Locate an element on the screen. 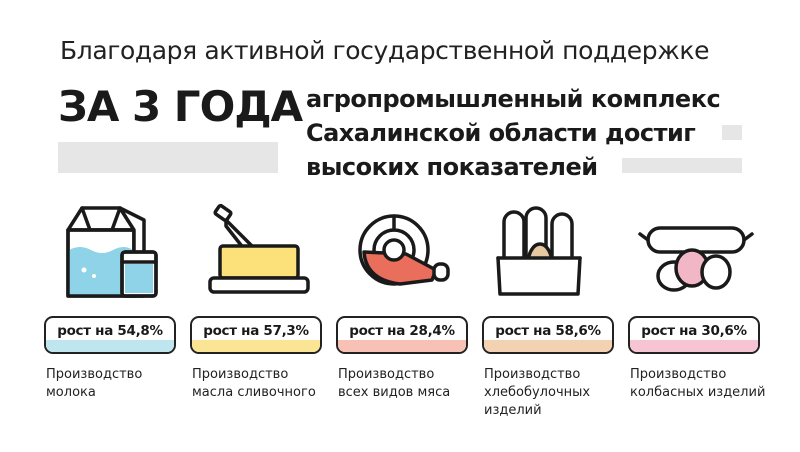 Image resolution: width=800 pixels, height=452 pixels. badge-label: рост на 30,6% is located at coordinates (694, 331).